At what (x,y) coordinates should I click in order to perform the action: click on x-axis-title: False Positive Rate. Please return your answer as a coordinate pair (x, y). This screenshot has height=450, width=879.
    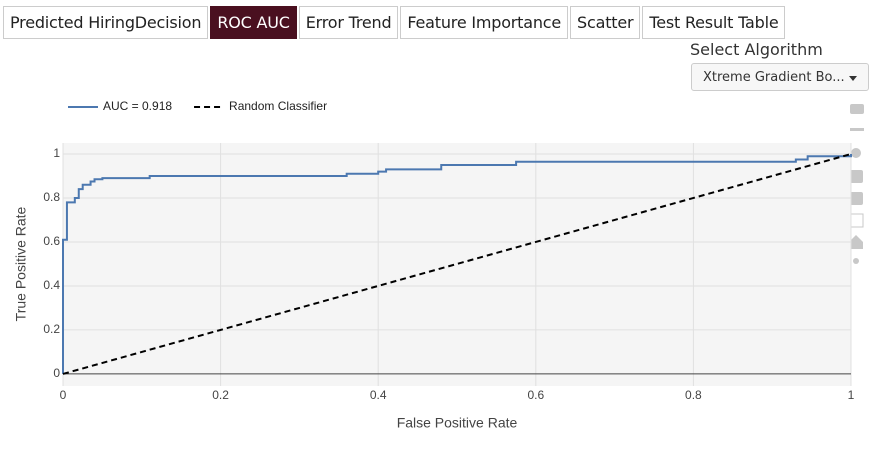
    Looking at the image, I should click on (457, 423).